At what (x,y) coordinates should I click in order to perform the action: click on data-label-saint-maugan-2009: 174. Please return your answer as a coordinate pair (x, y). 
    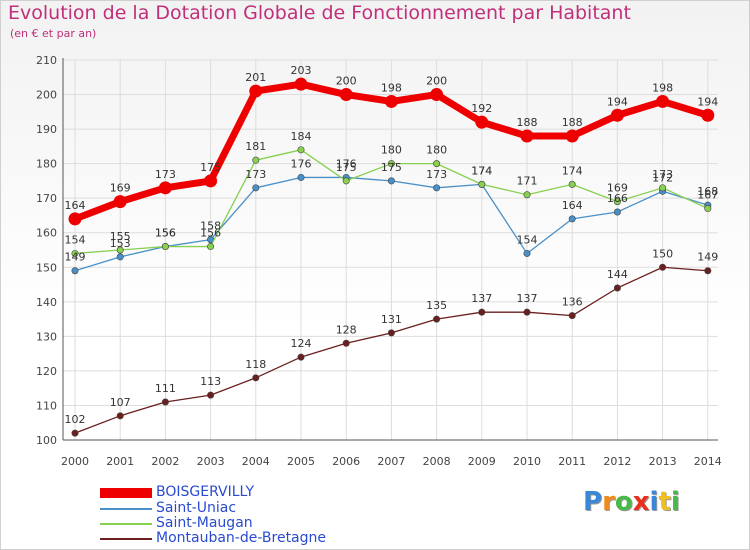
    Looking at the image, I should click on (481, 170).